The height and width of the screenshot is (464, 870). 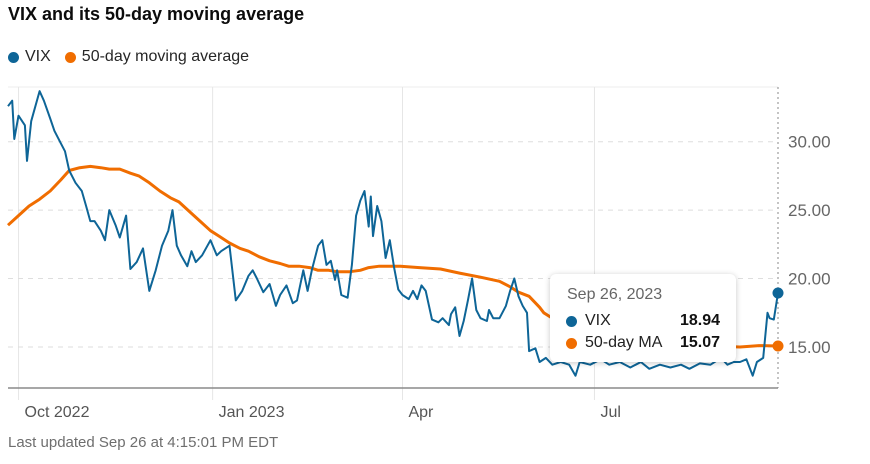 I want to click on tooltip: Sep 26, 2023 VIX 18.94 50-day MA 15.07, so click(x=643, y=318).